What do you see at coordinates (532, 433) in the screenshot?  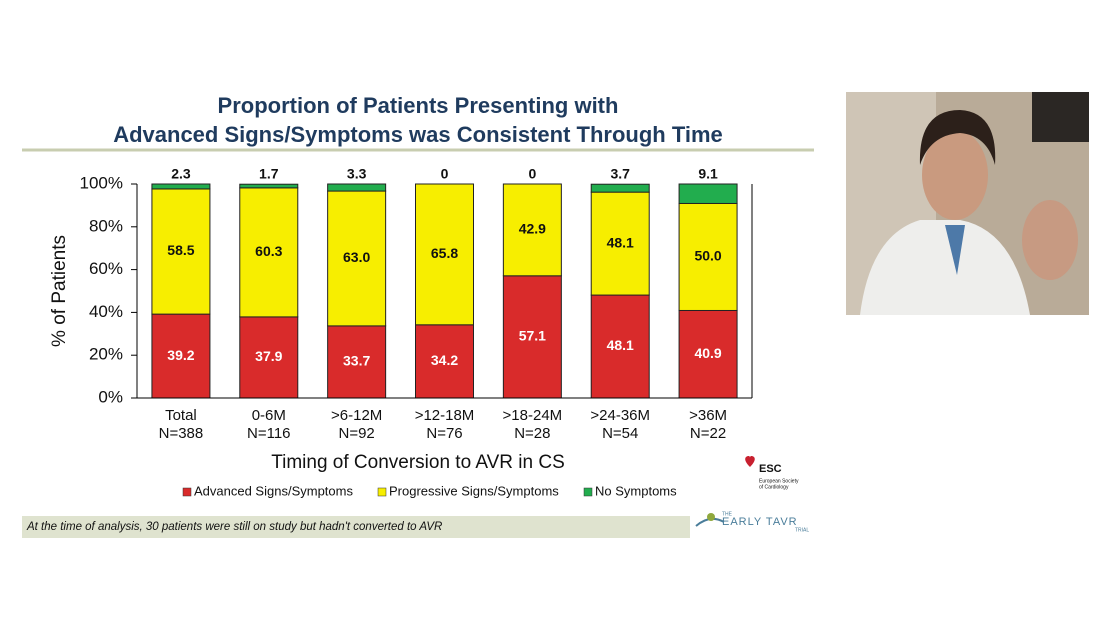 I see `x-tick-count: N=28` at bounding box center [532, 433].